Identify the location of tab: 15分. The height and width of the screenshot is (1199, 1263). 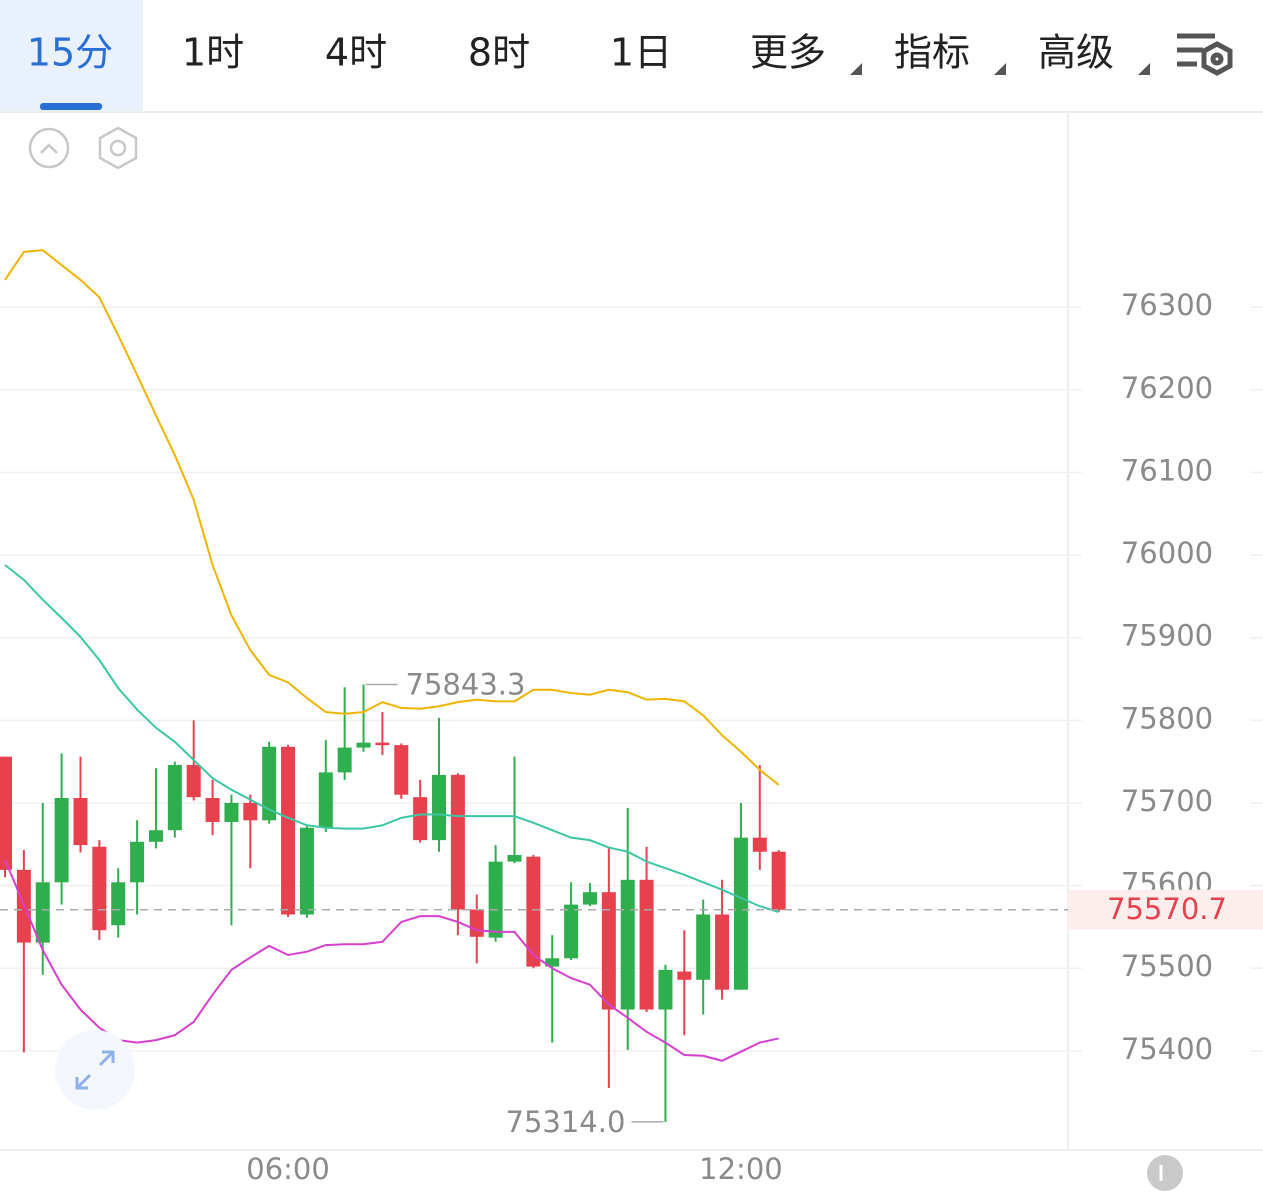
(70, 53).